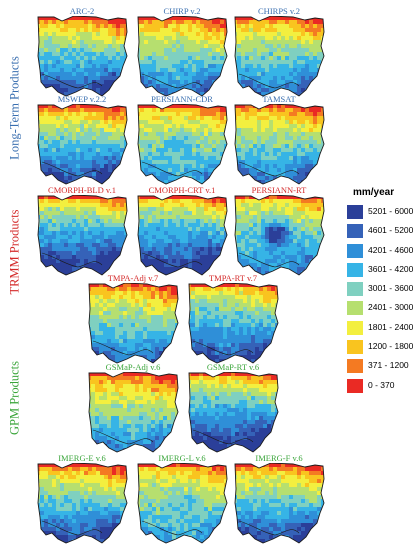 This screenshot has height=550, width=414. What do you see at coordinates (391, 288) in the screenshot?
I see `legend-label: 3001 - 3600` at bounding box center [391, 288].